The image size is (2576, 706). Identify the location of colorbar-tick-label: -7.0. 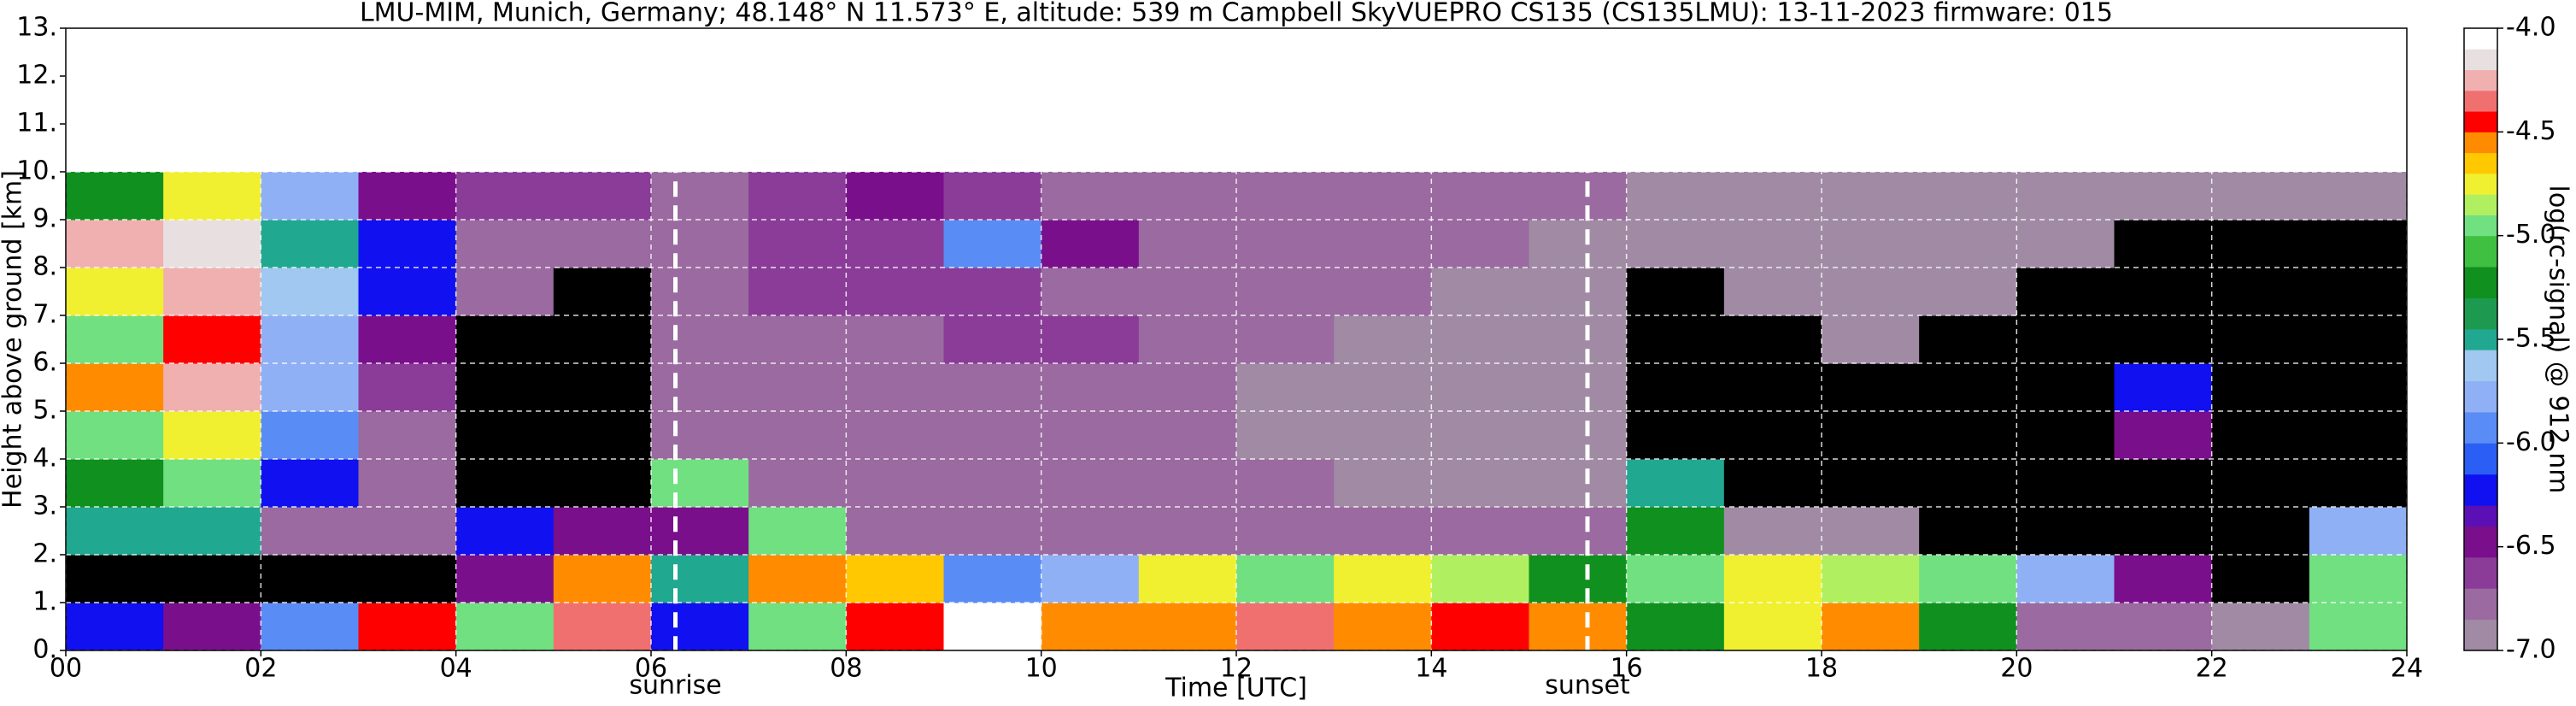
(2531, 650).